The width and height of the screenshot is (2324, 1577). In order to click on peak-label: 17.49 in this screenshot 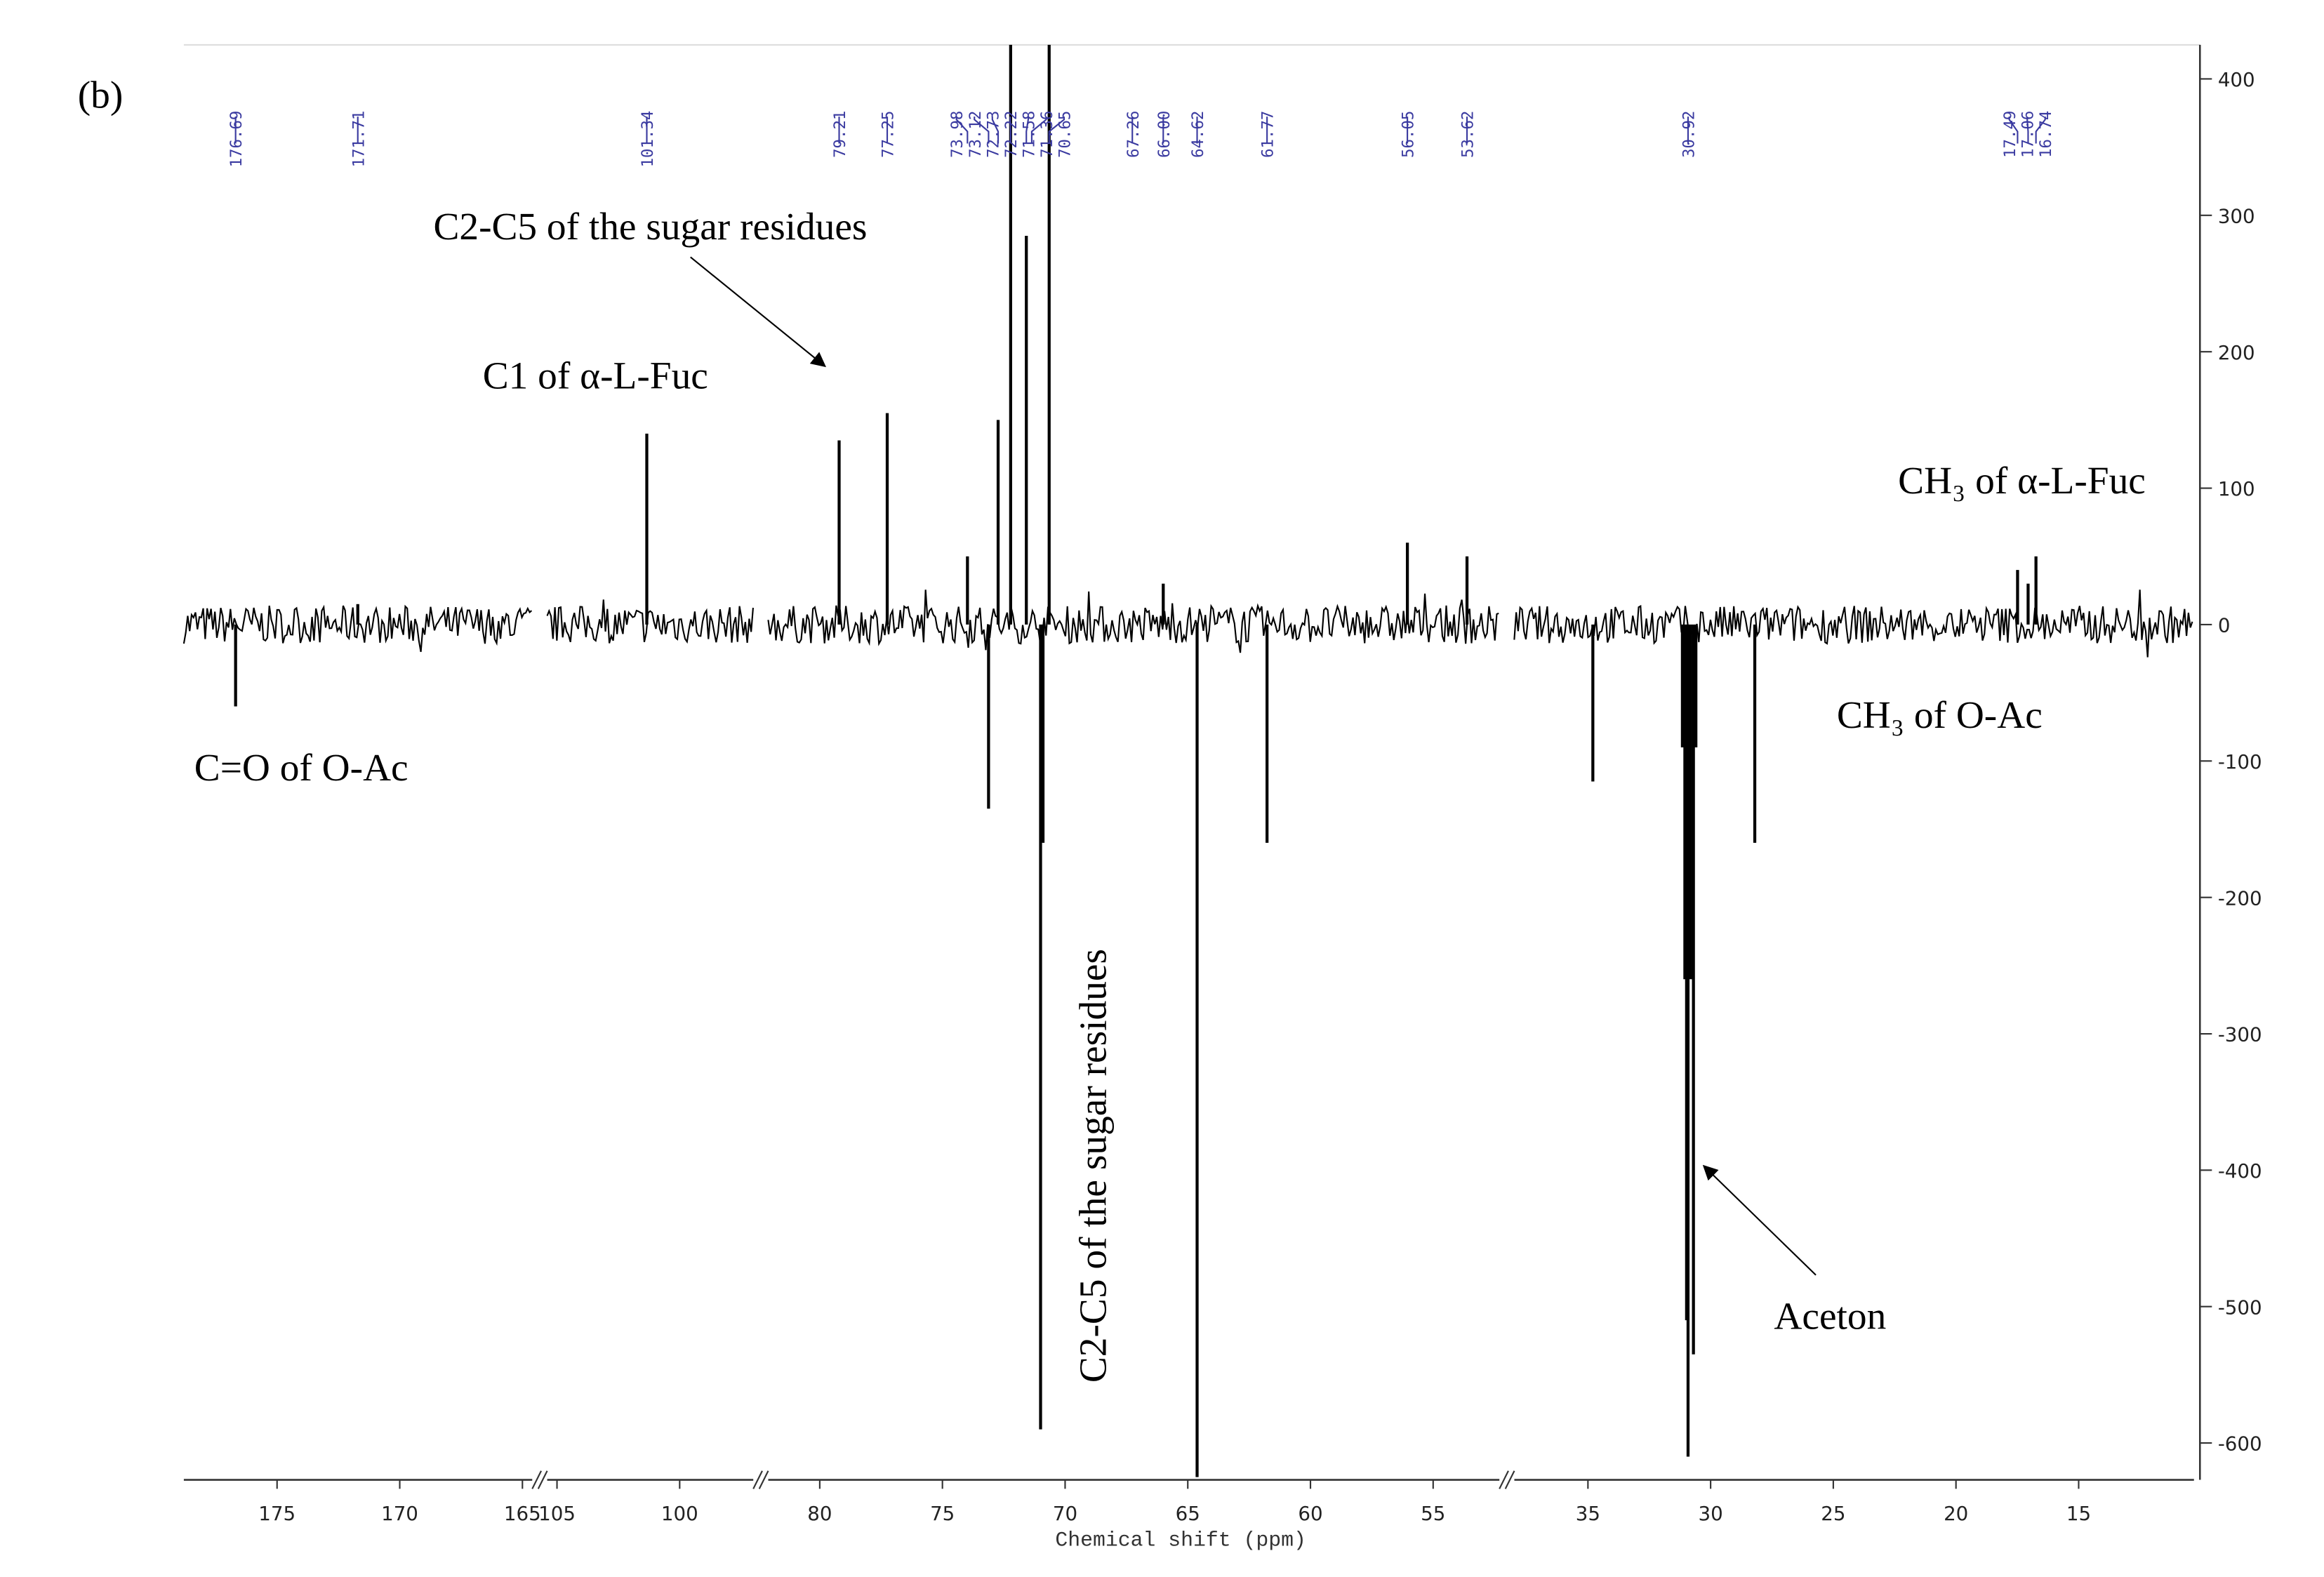, I will do `click(2010, 135)`.